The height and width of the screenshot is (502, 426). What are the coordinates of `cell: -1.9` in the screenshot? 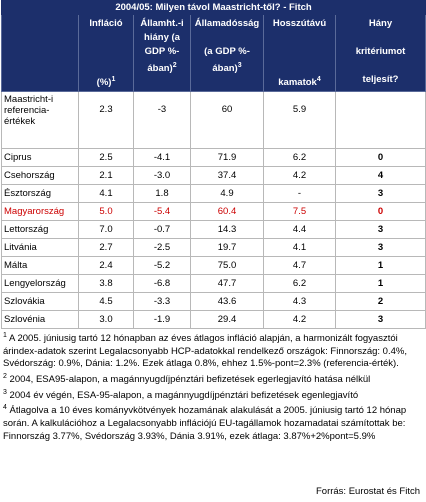 It's located at (162, 319).